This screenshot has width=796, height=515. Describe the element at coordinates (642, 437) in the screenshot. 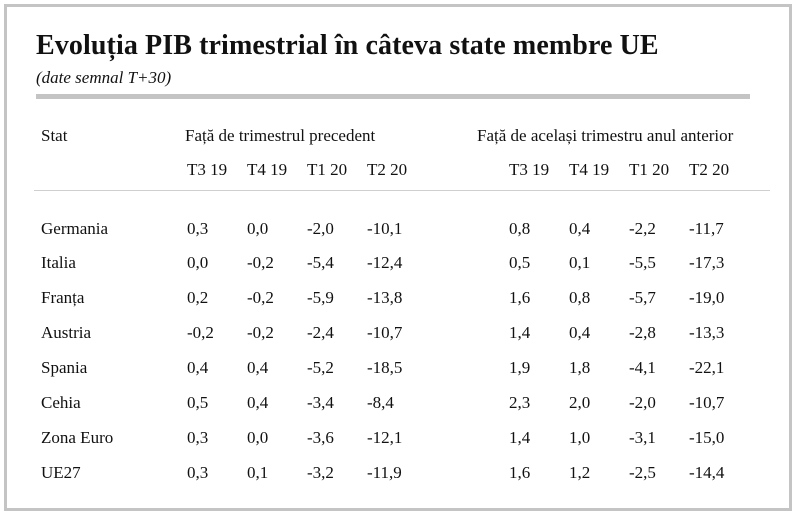

I see `table-cell-yoy: -3,1` at that location.